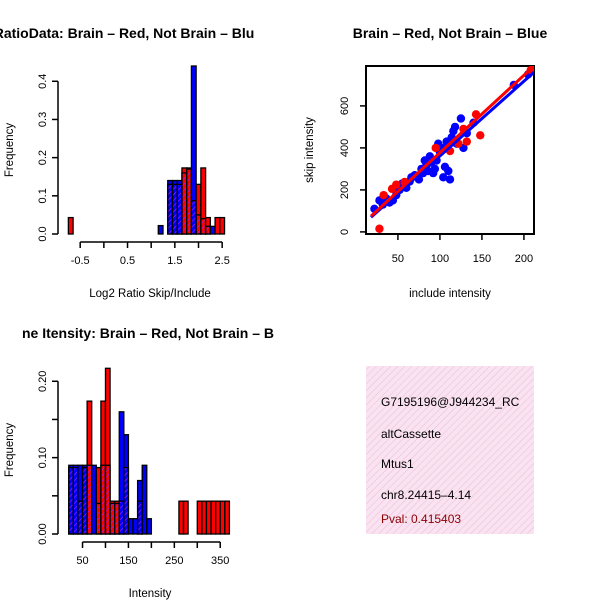 Image resolution: width=600 pixels, height=600 pixels. Describe the element at coordinates (10, 450) in the screenshot. I see `intensity-ylabel: Frequency` at that location.